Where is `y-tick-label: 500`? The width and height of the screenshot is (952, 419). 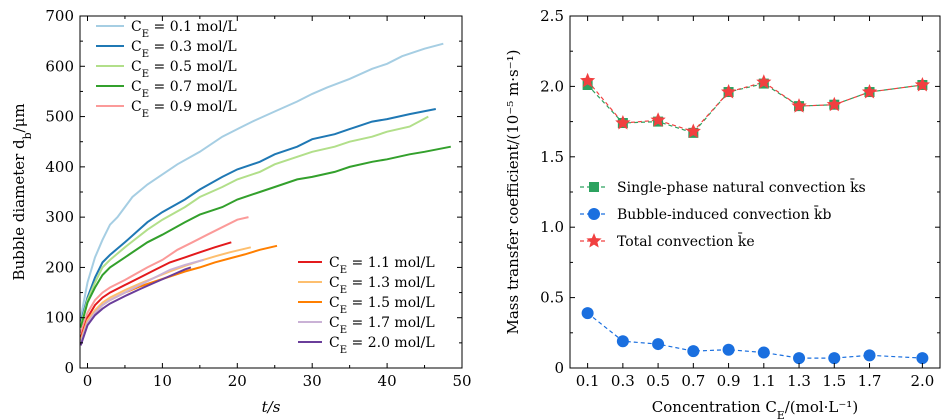
y-tick-label: 500 is located at coordinates (59, 117).